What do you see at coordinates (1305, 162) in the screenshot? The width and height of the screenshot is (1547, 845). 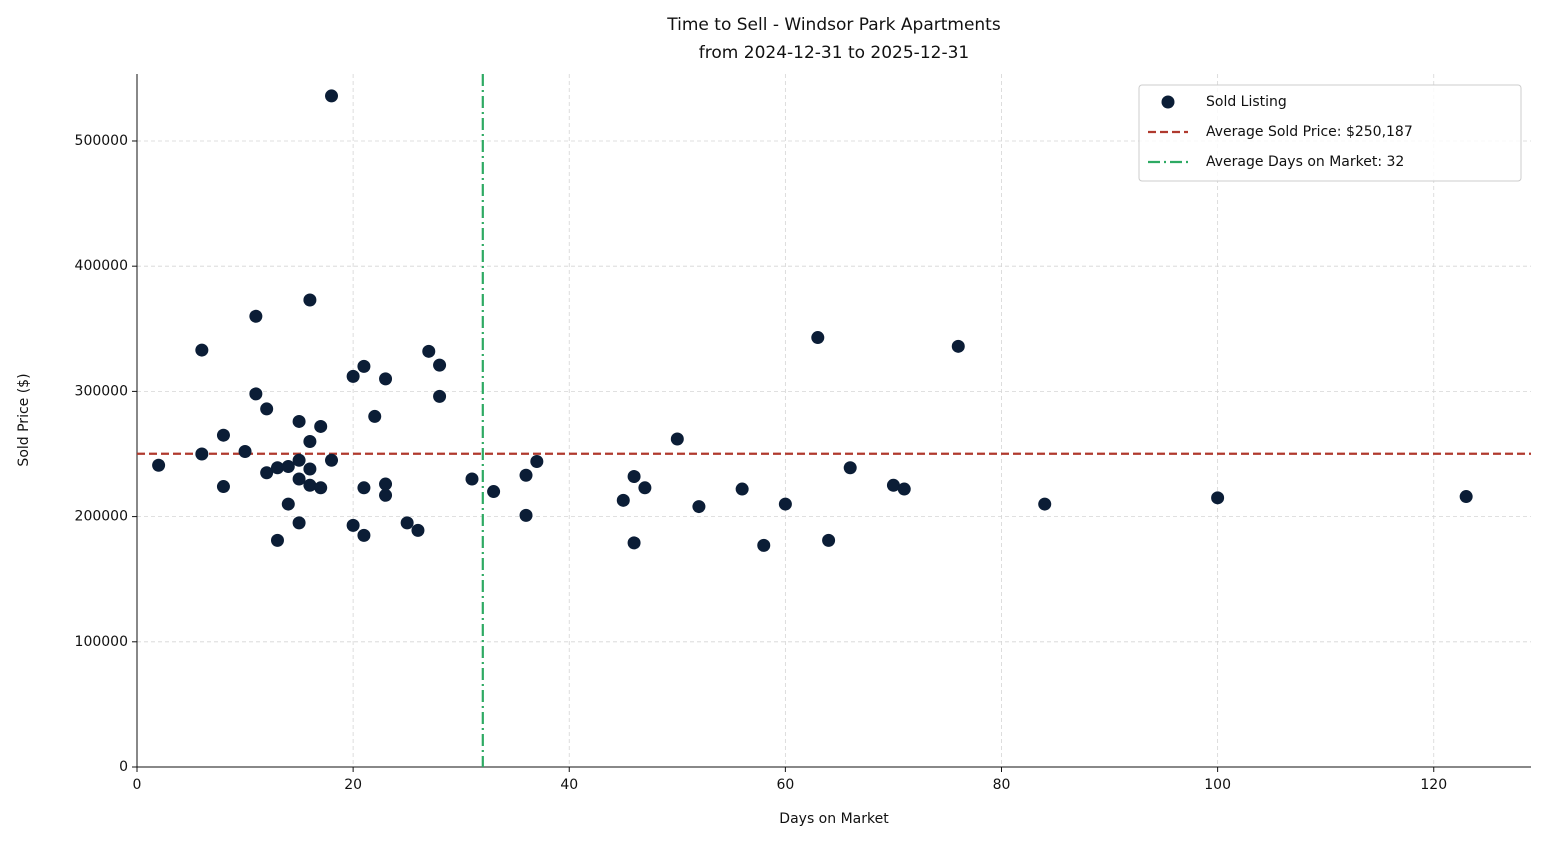 I see `legend-label: Average Days on Market: 32` at bounding box center [1305, 162].